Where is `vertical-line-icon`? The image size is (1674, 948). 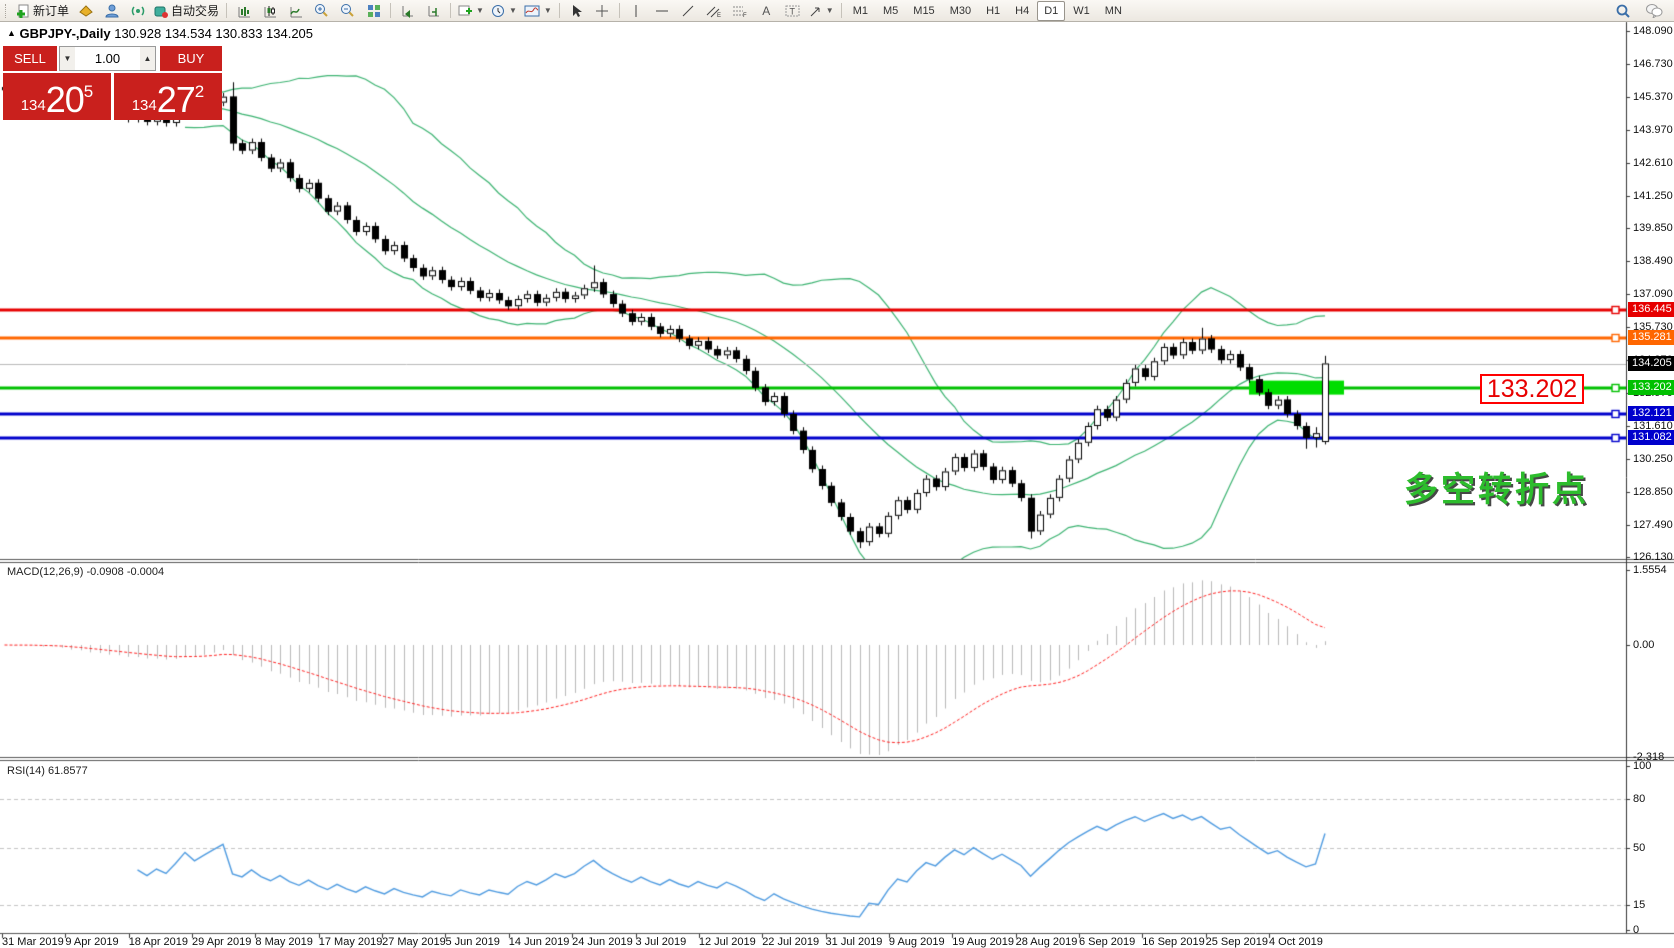
vertical-line-icon is located at coordinates (636, 10).